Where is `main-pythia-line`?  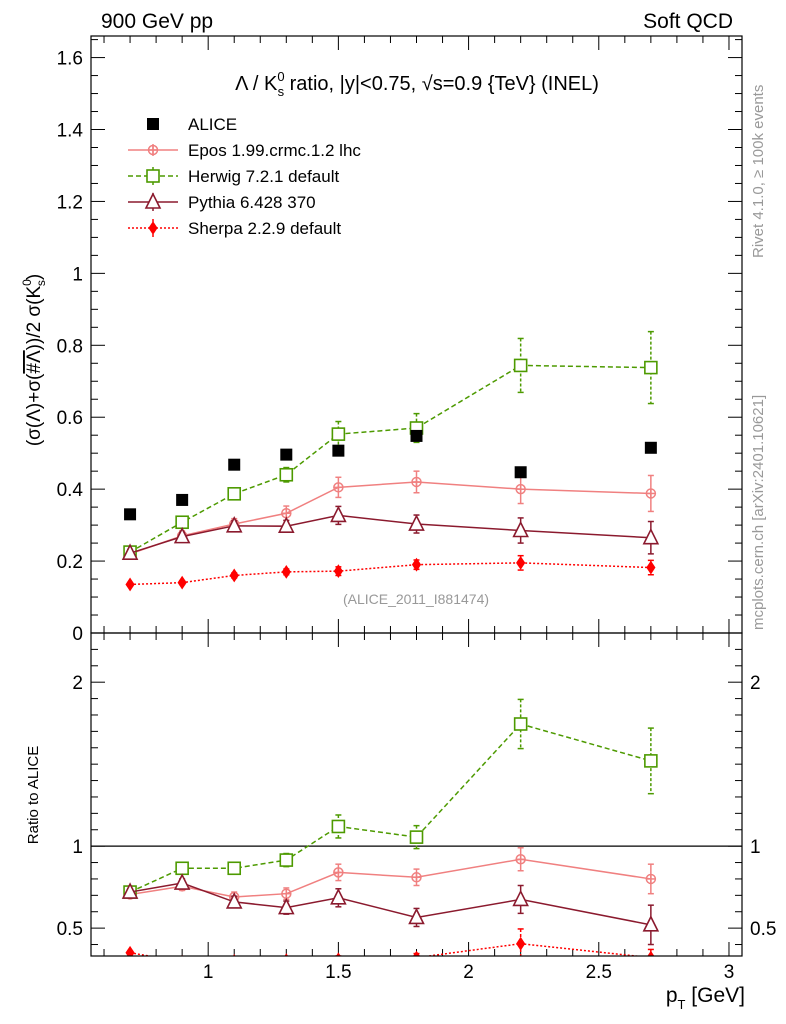 main-pythia-line is located at coordinates (390, 534).